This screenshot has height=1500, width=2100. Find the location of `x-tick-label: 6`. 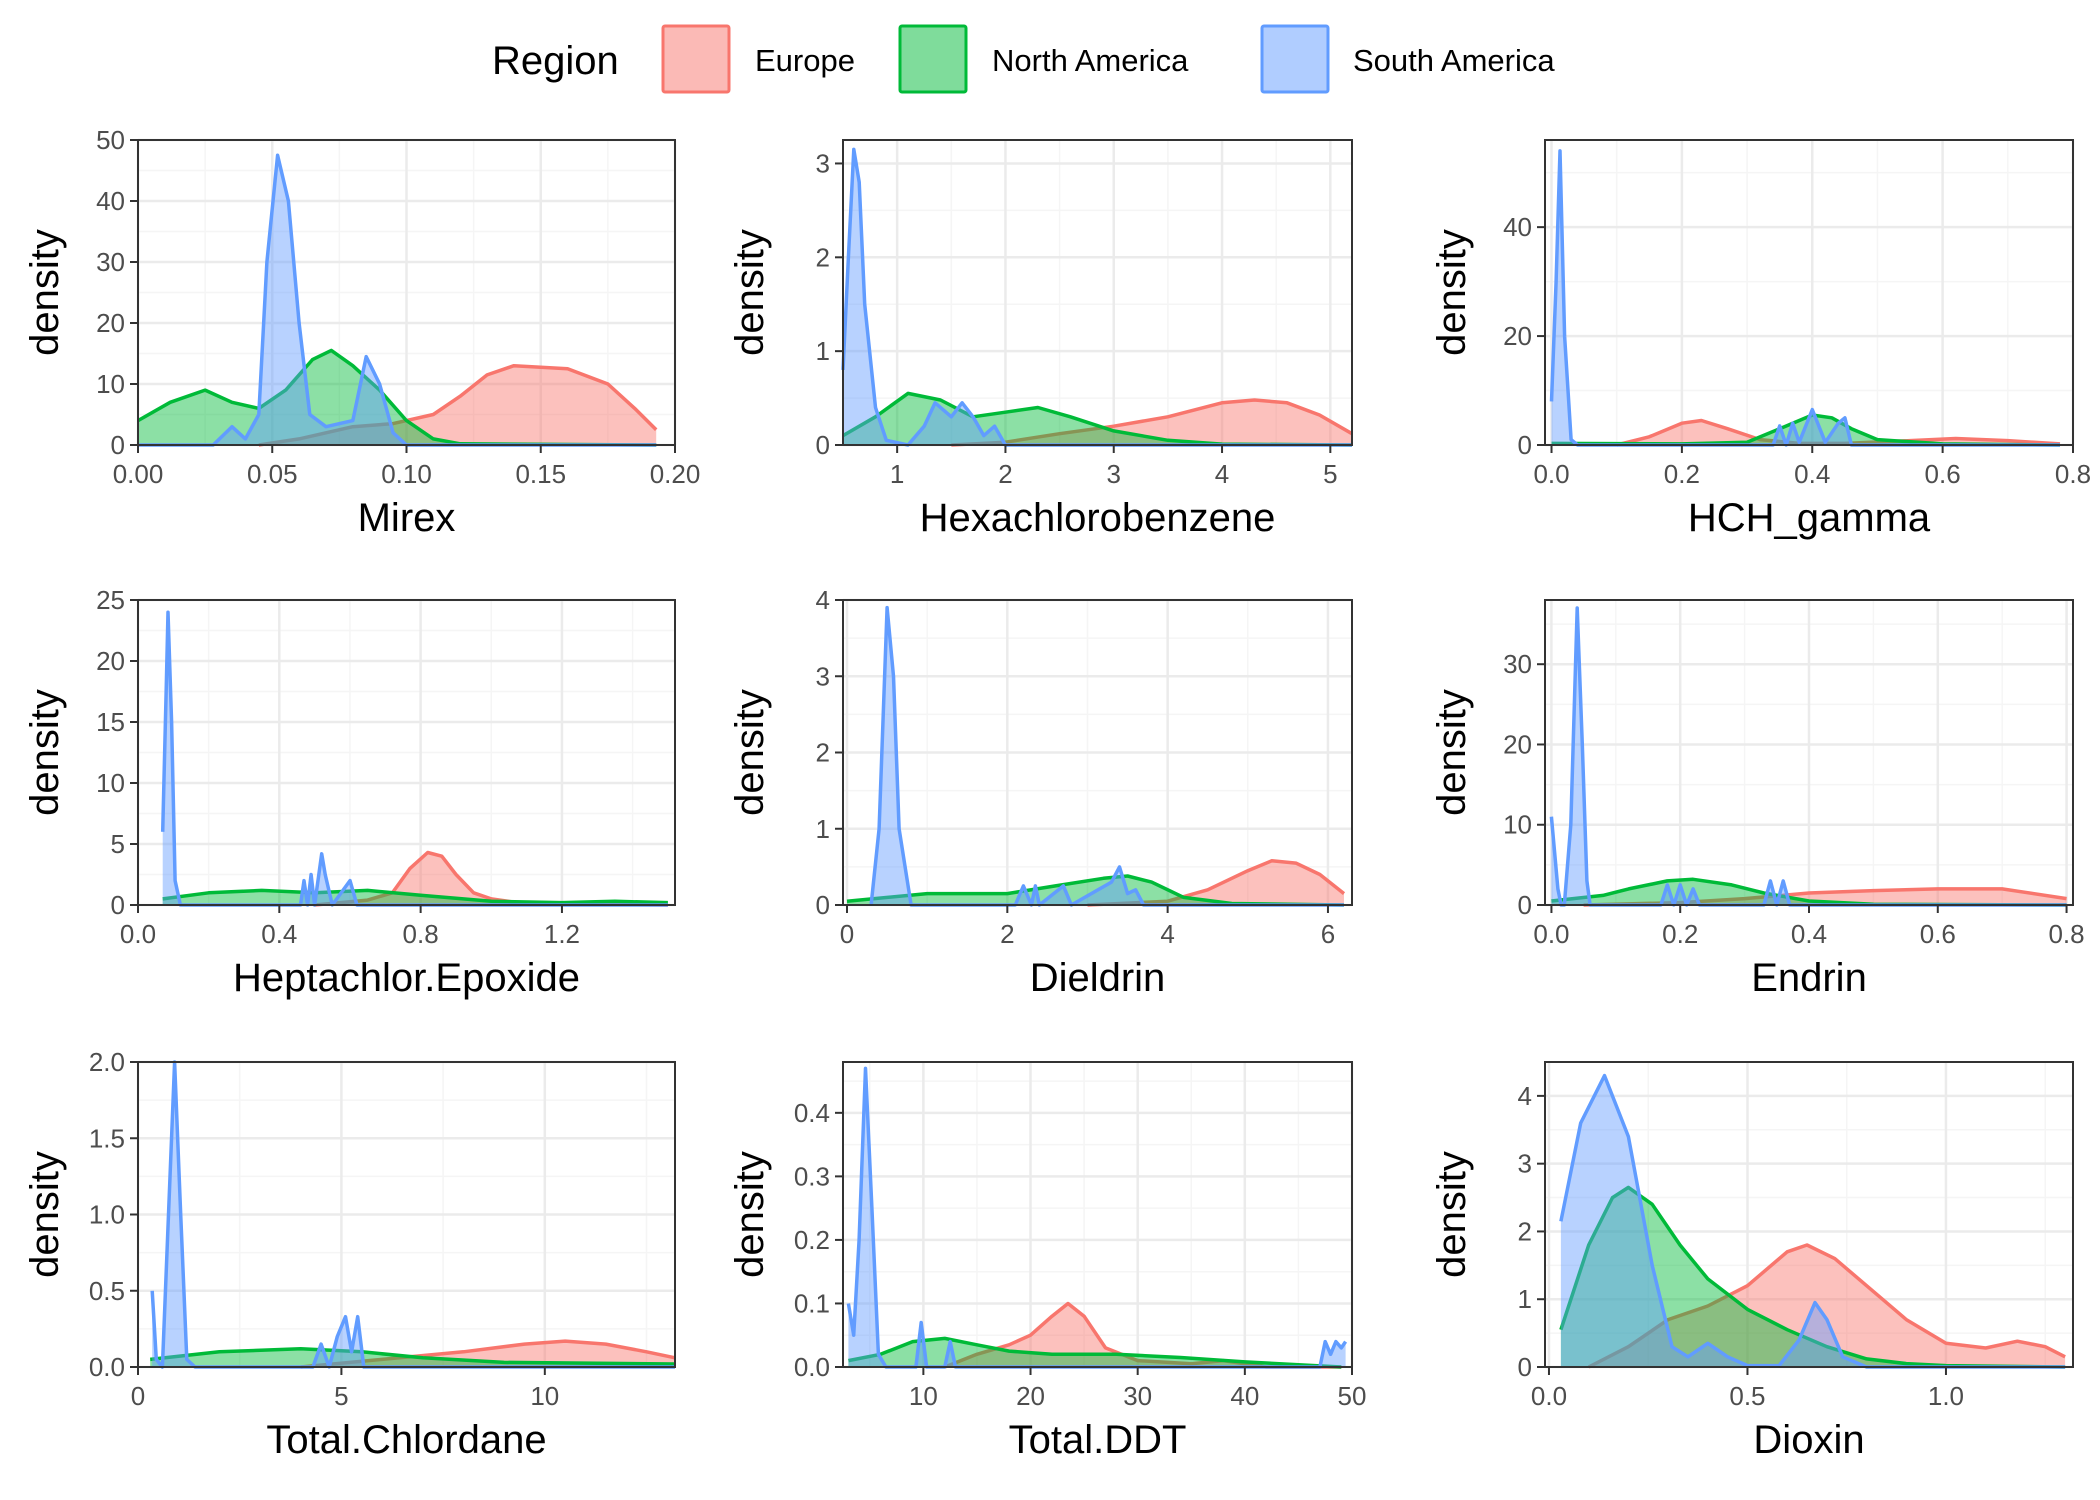

x-tick-label: 6 is located at coordinates (1328, 934).